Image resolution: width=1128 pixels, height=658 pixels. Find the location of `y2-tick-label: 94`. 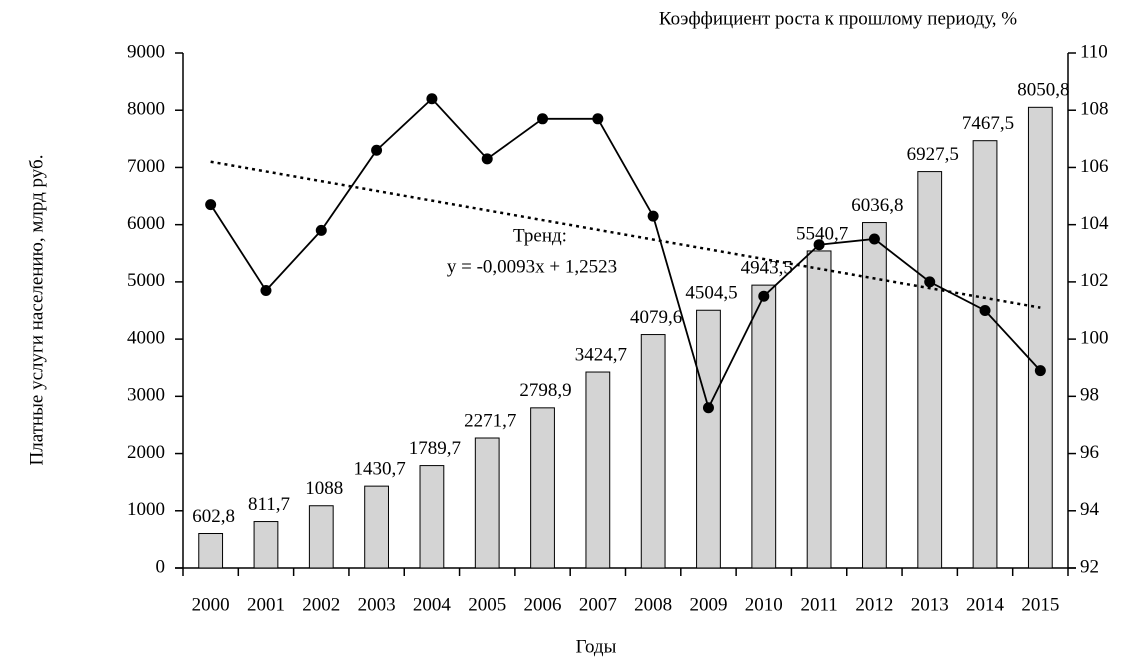

y2-tick-label: 94 is located at coordinates (1090, 509).